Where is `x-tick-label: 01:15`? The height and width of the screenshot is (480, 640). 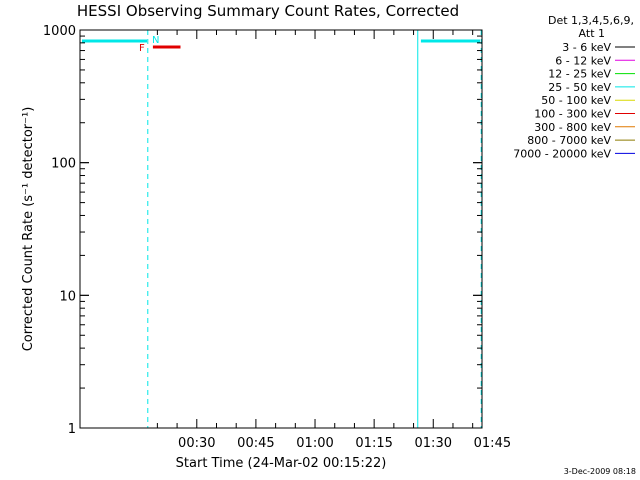 x-tick-label: 01:15 is located at coordinates (373, 443).